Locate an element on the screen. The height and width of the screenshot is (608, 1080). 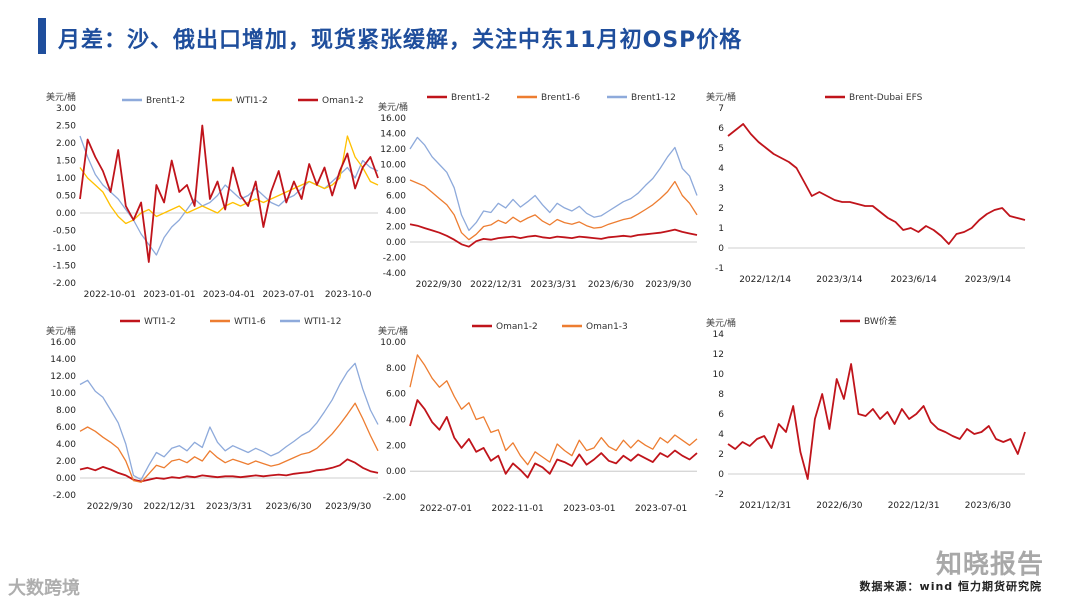
y-tick-label: -1.50 is located at coordinates (65, 267).